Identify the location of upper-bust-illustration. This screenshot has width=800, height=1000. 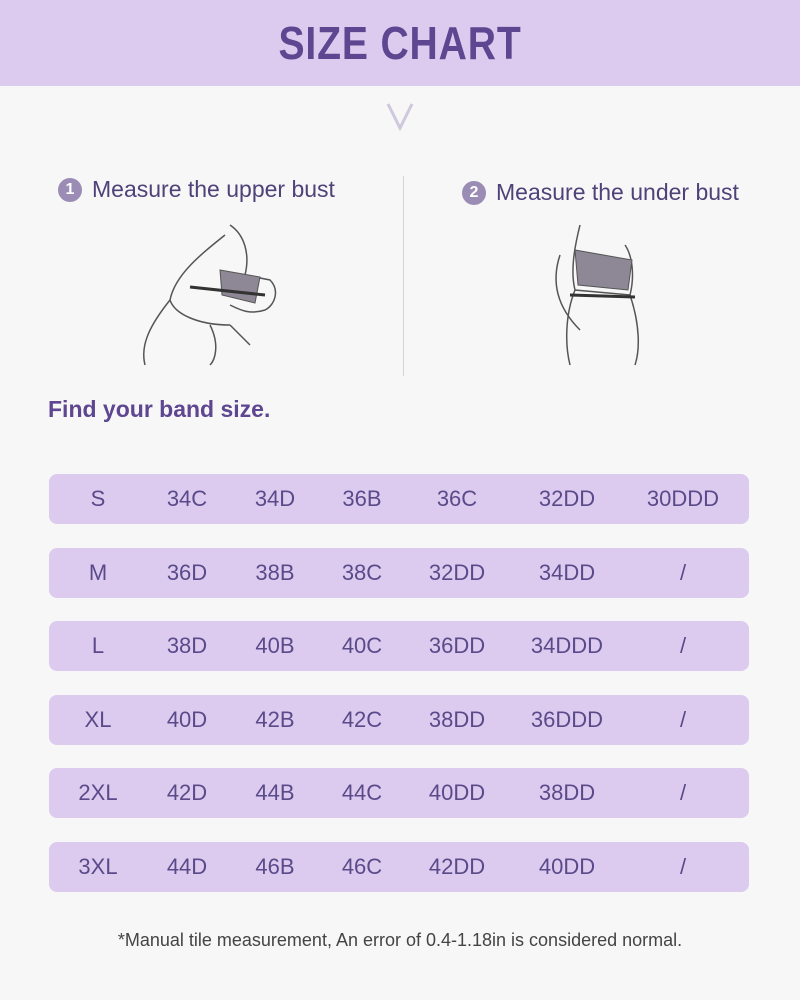
(210, 295).